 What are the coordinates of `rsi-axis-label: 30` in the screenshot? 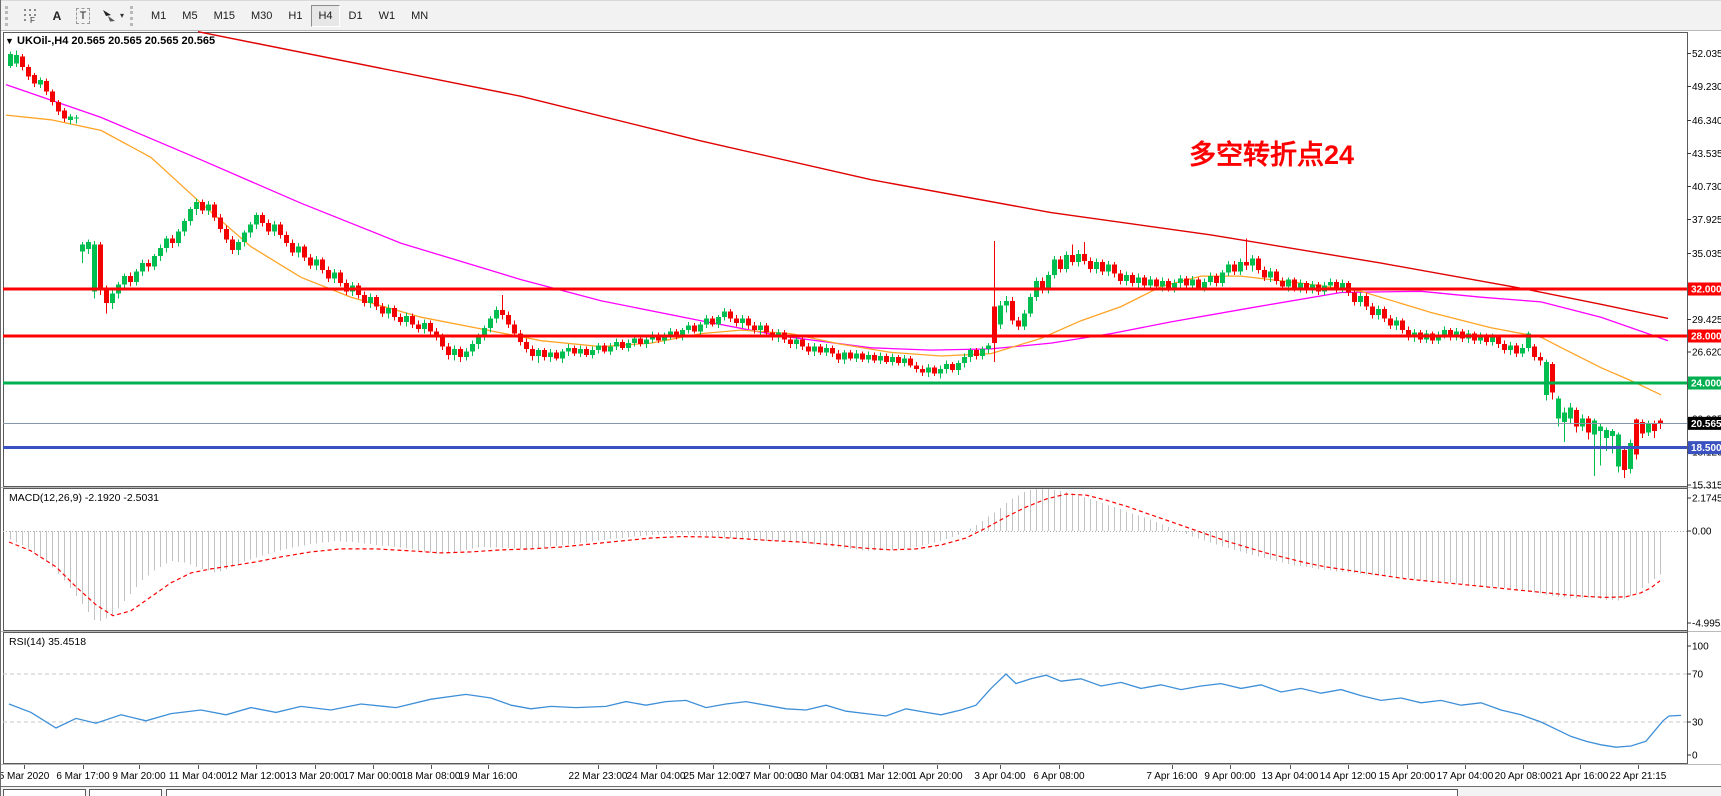 It's located at (1698, 723).